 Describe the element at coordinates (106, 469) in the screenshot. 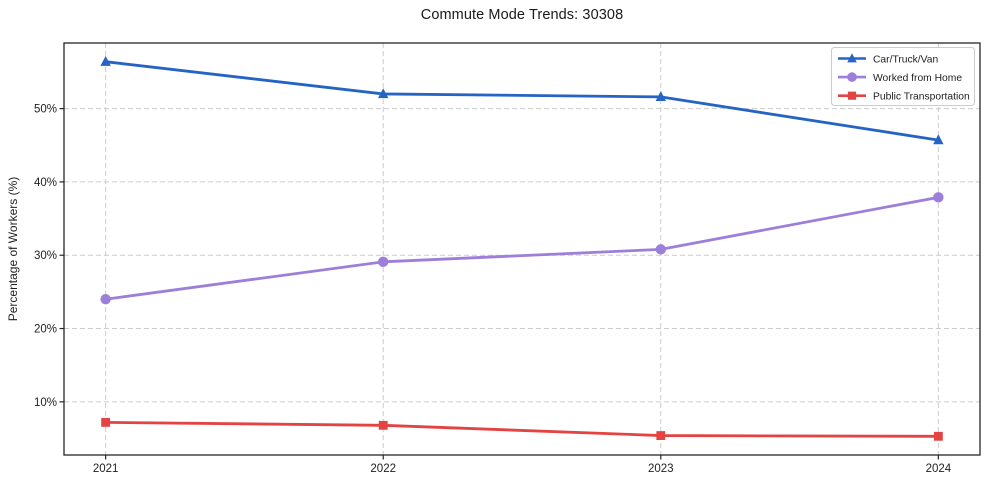

I see `x-tick-label: 2021` at that location.